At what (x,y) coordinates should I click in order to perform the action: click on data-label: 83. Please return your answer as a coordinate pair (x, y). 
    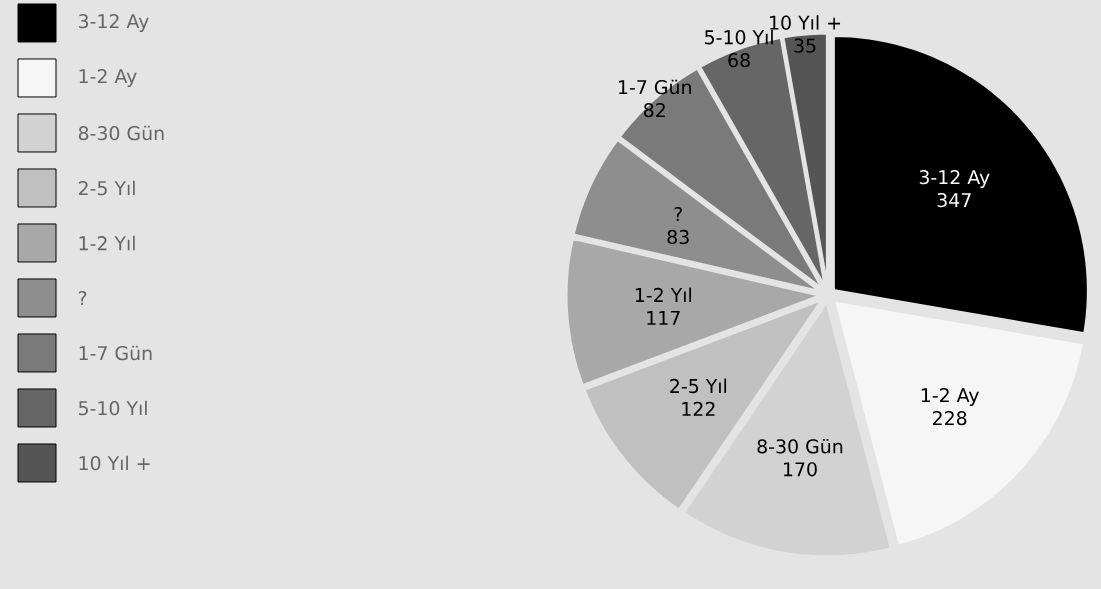
    Looking at the image, I should click on (678, 237).